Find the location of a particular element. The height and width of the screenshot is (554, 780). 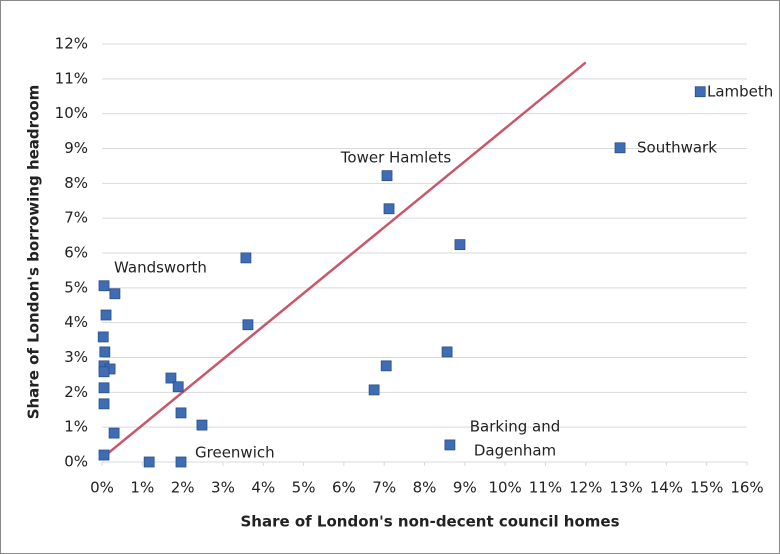

annotation: Greenwich is located at coordinates (235, 453).